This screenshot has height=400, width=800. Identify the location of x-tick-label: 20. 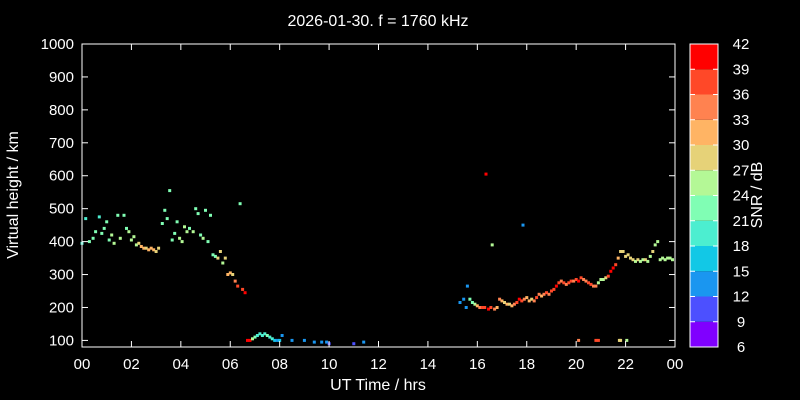
(576, 364).